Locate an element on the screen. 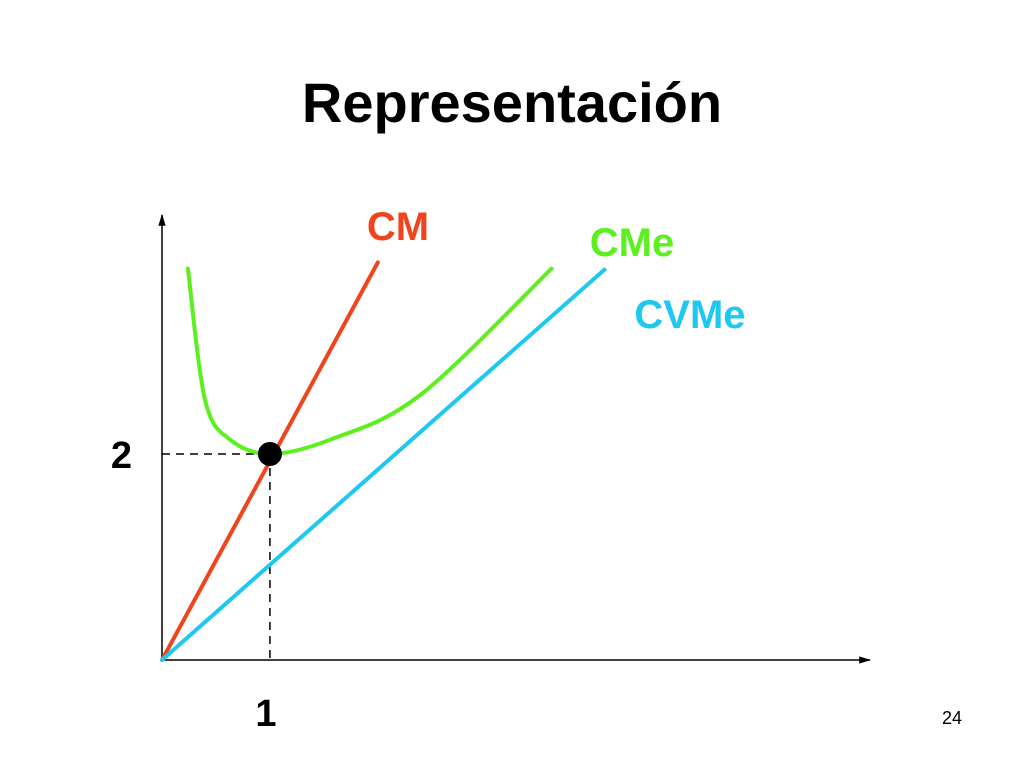 This screenshot has width=1024, height=773. y-tick-label: 2 is located at coordinates (121, 456).